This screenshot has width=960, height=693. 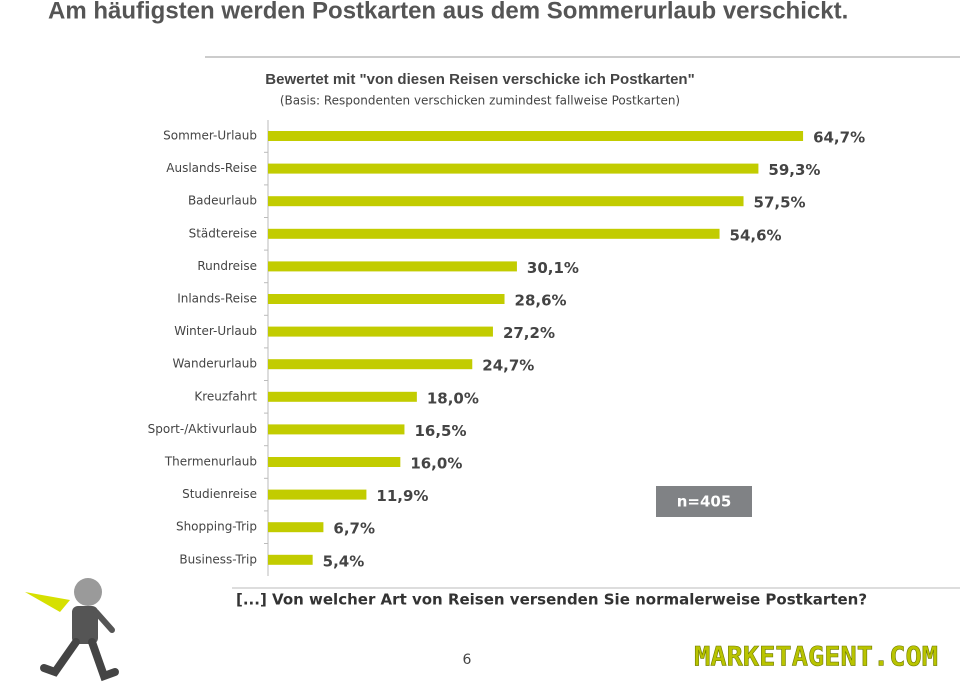 What do you see at coordinates (216, 527) in the screenshot?
I see `category-label: Shopping-Trip` at bounding box center [216, 527].